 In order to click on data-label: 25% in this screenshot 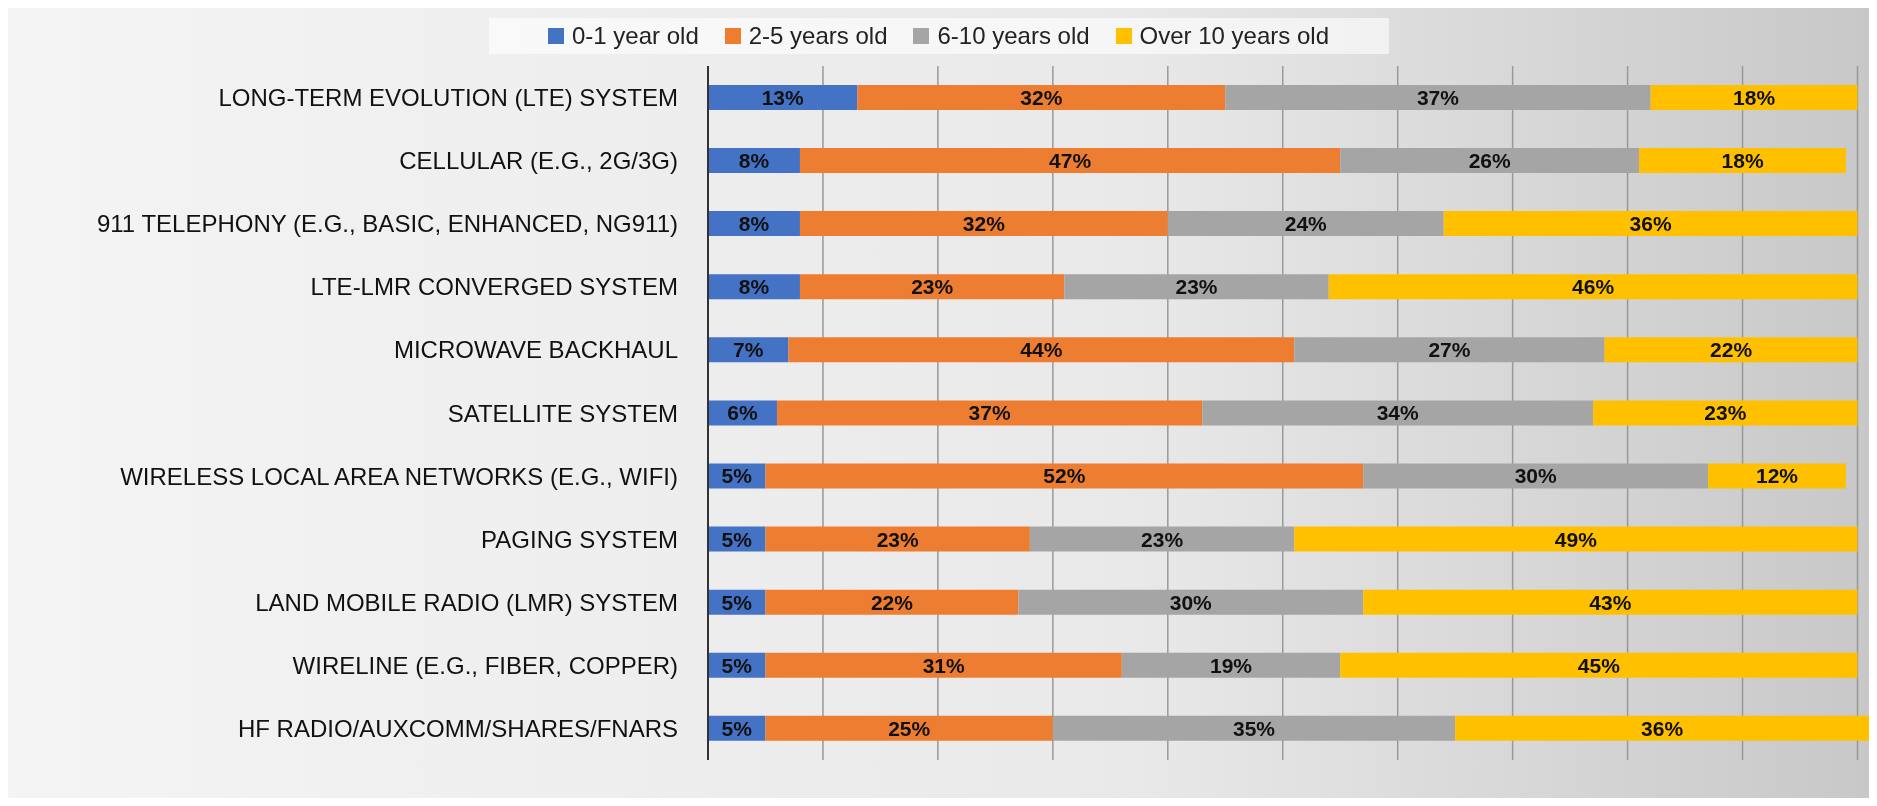, I will do `click(909, 728)`.